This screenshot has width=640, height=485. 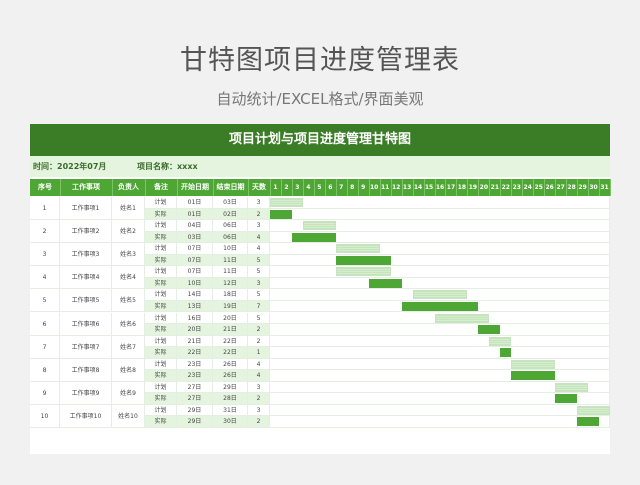 I want to click on row-number: 2, so click(x=45, y=232).